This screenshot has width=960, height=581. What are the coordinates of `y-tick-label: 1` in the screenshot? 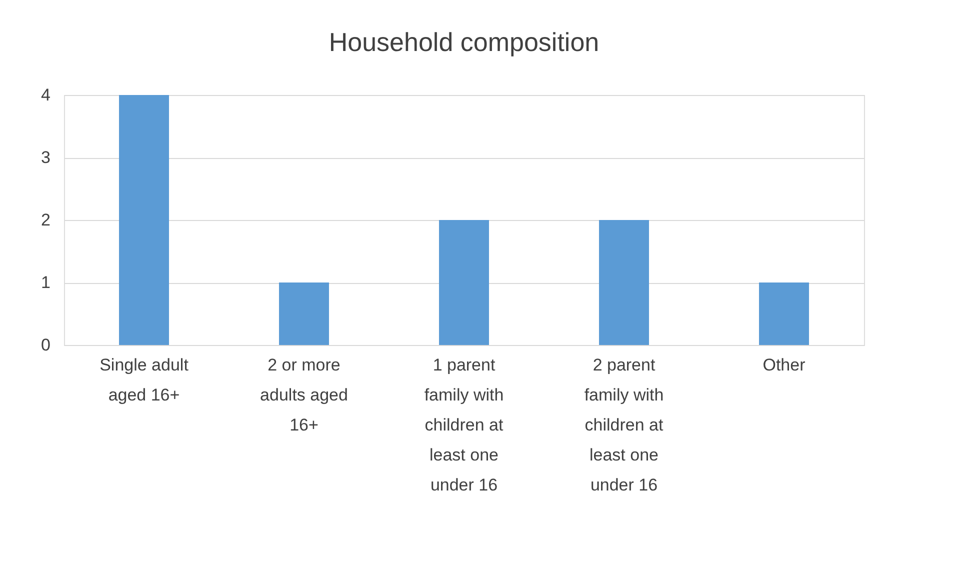 It's located at (45, 282).